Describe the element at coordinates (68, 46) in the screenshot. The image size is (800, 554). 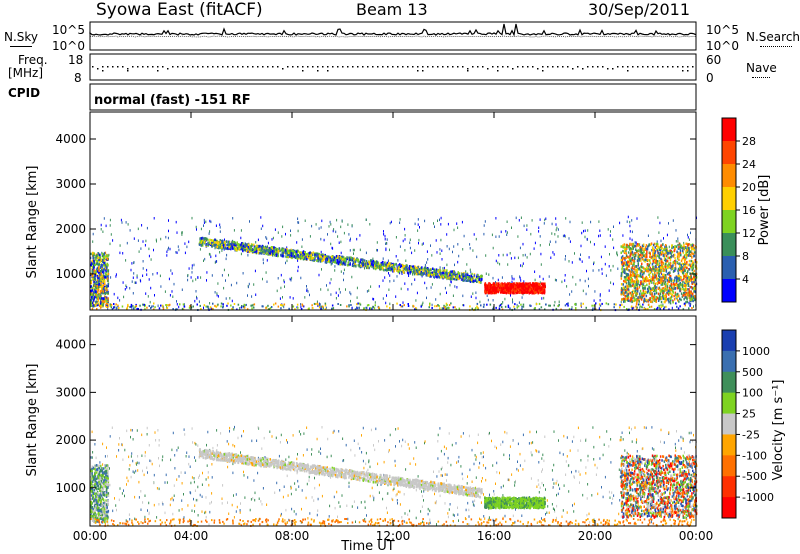
I see `noise-tick-low: 10^0` at that location.